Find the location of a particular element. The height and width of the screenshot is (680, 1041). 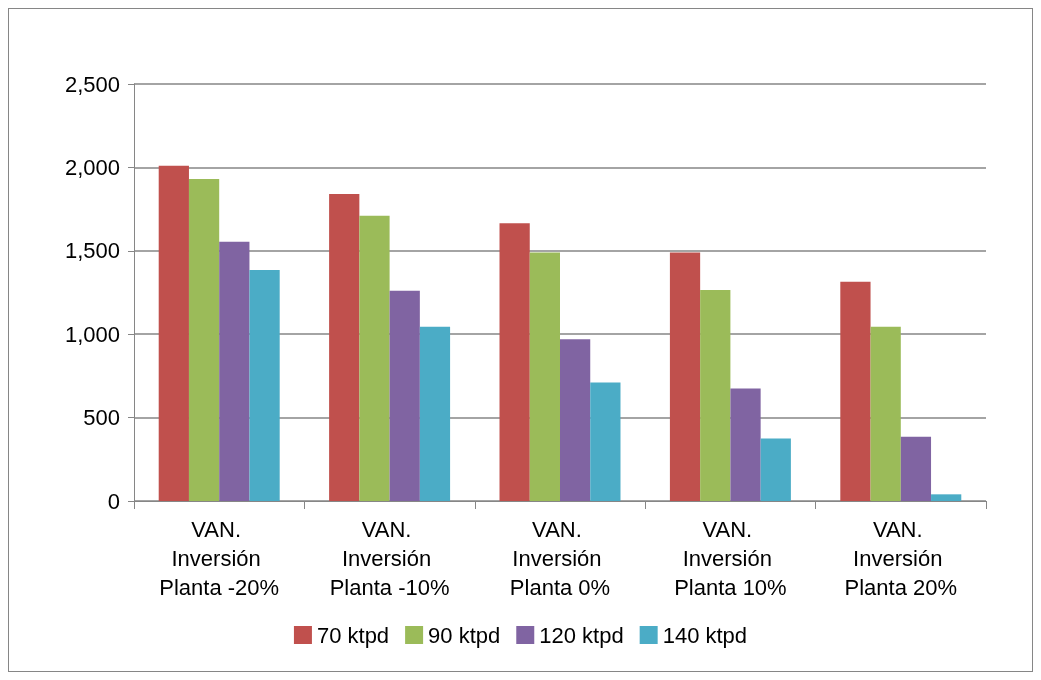

y-tick-label: 2,500 is located at coordinates (92, 84).